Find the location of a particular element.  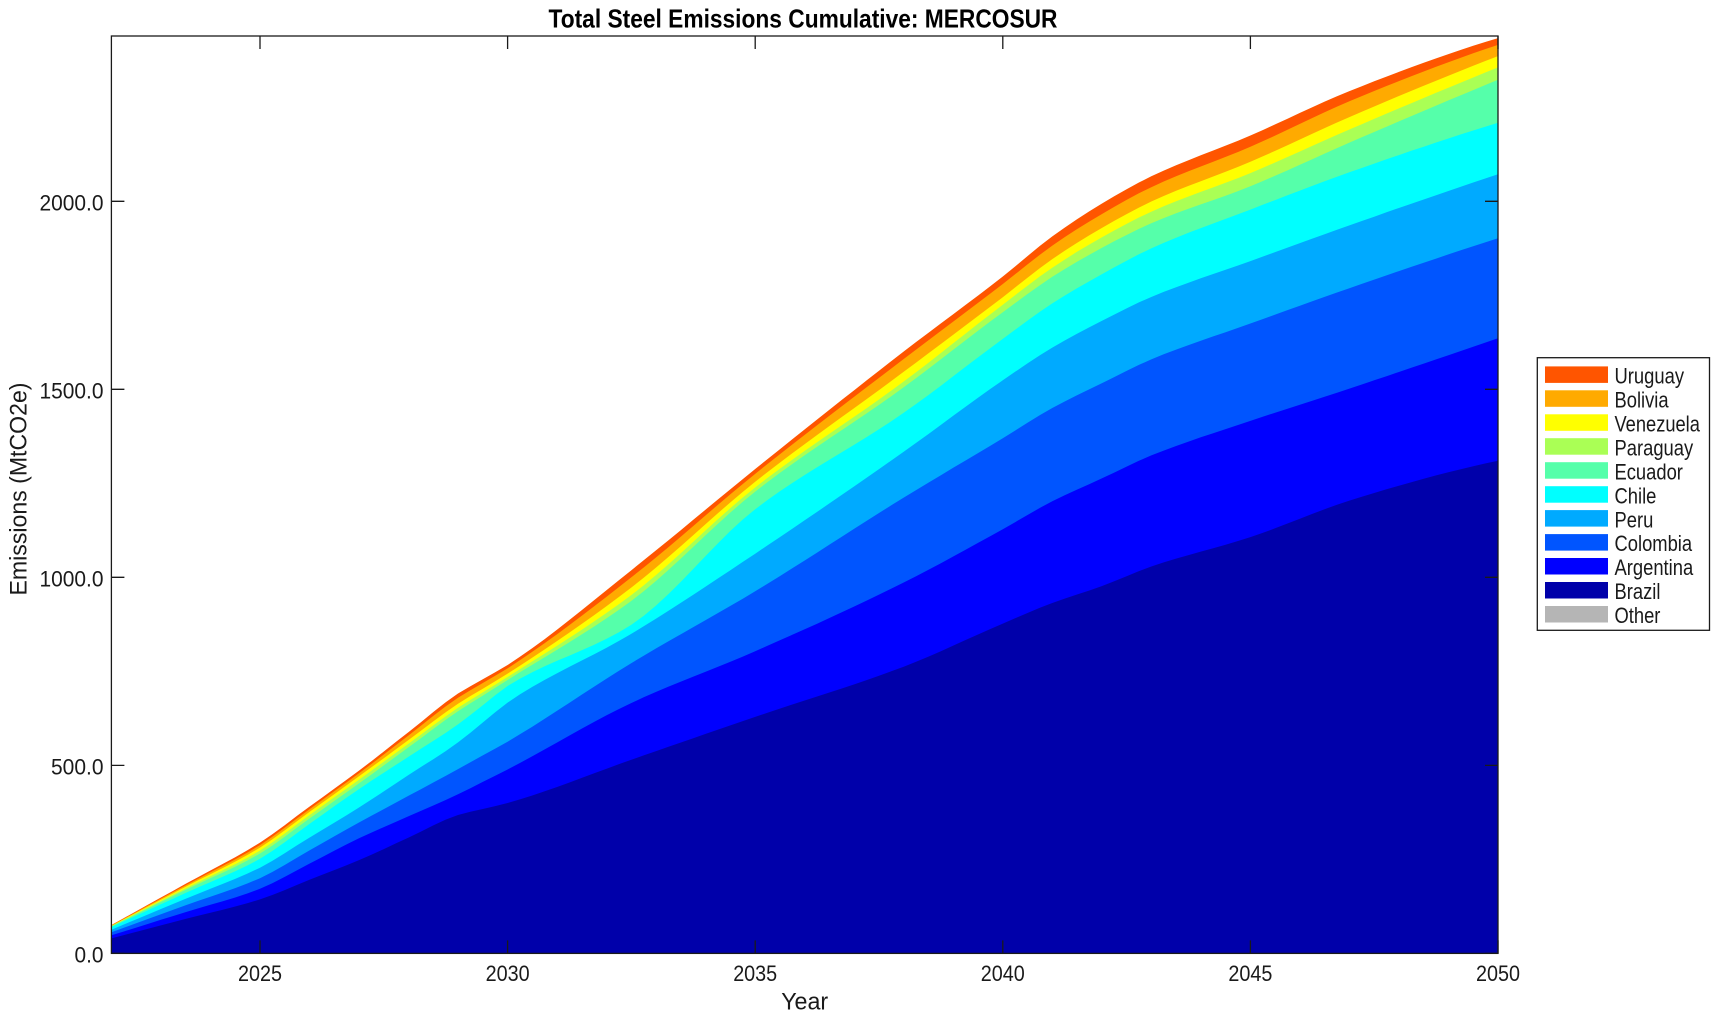

svg-text: Ecuador is located at coordinates (1649, 471).